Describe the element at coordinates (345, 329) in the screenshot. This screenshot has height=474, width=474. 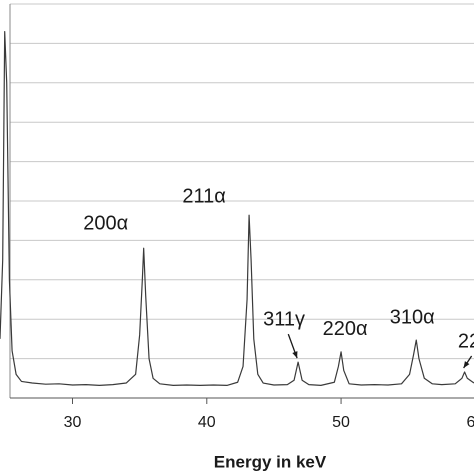
I see `peak-label: 220α` at that location.